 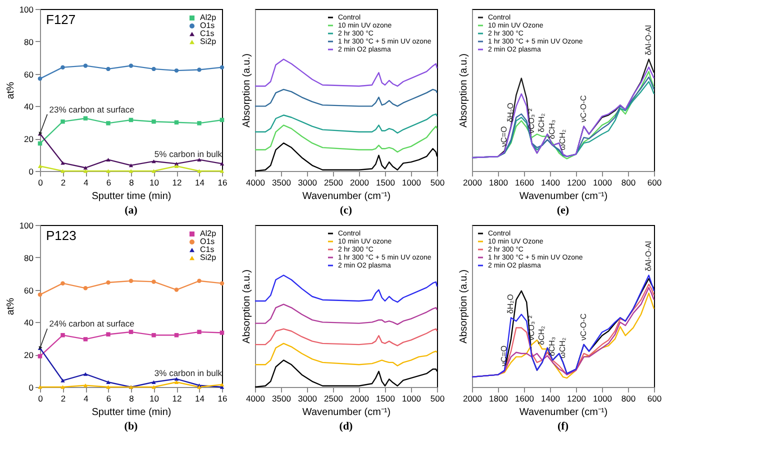 What do you see at coordinates (282, 399) in the screenshot?
I see `x-tick-label: 3500` at bounding box center [282, 399].